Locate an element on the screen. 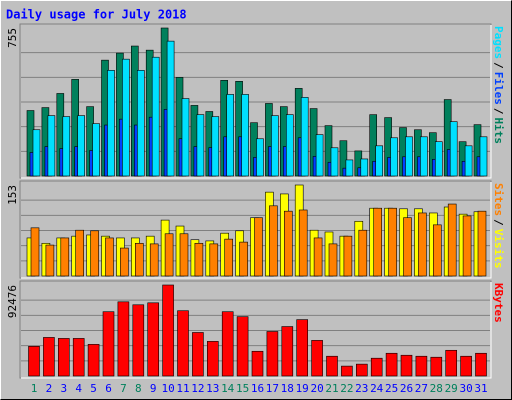 Image resolution: width=512 pixels, height=400 pixels. legend-entry: KBytes is located at coordinates (498, 303).